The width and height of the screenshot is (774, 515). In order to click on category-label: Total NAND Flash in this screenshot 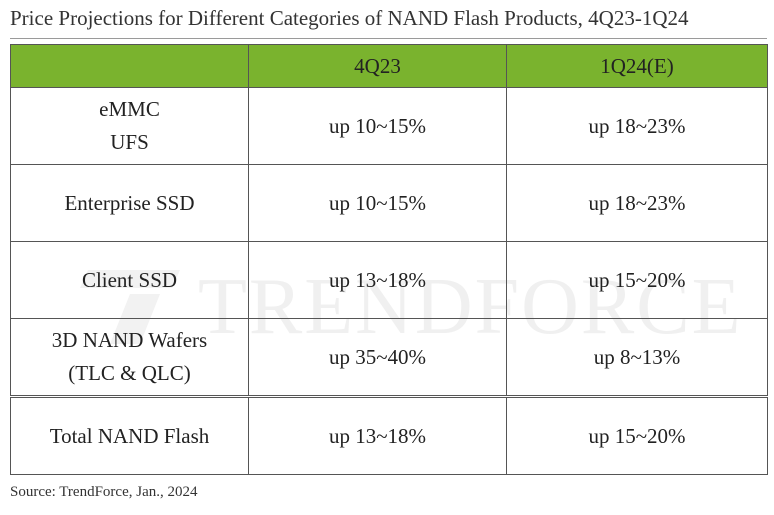, I will do `click(129, 435)`.